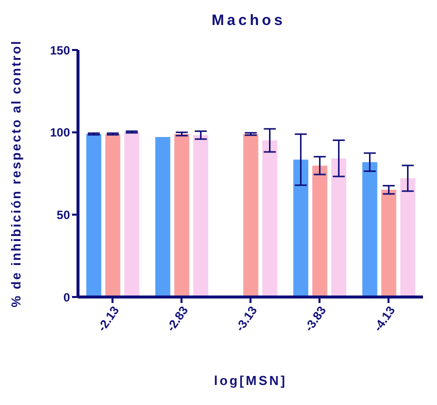 The width and height of the screenshot is (437, 405). I want to click on y-tick-label: 0, so click(66, 297).